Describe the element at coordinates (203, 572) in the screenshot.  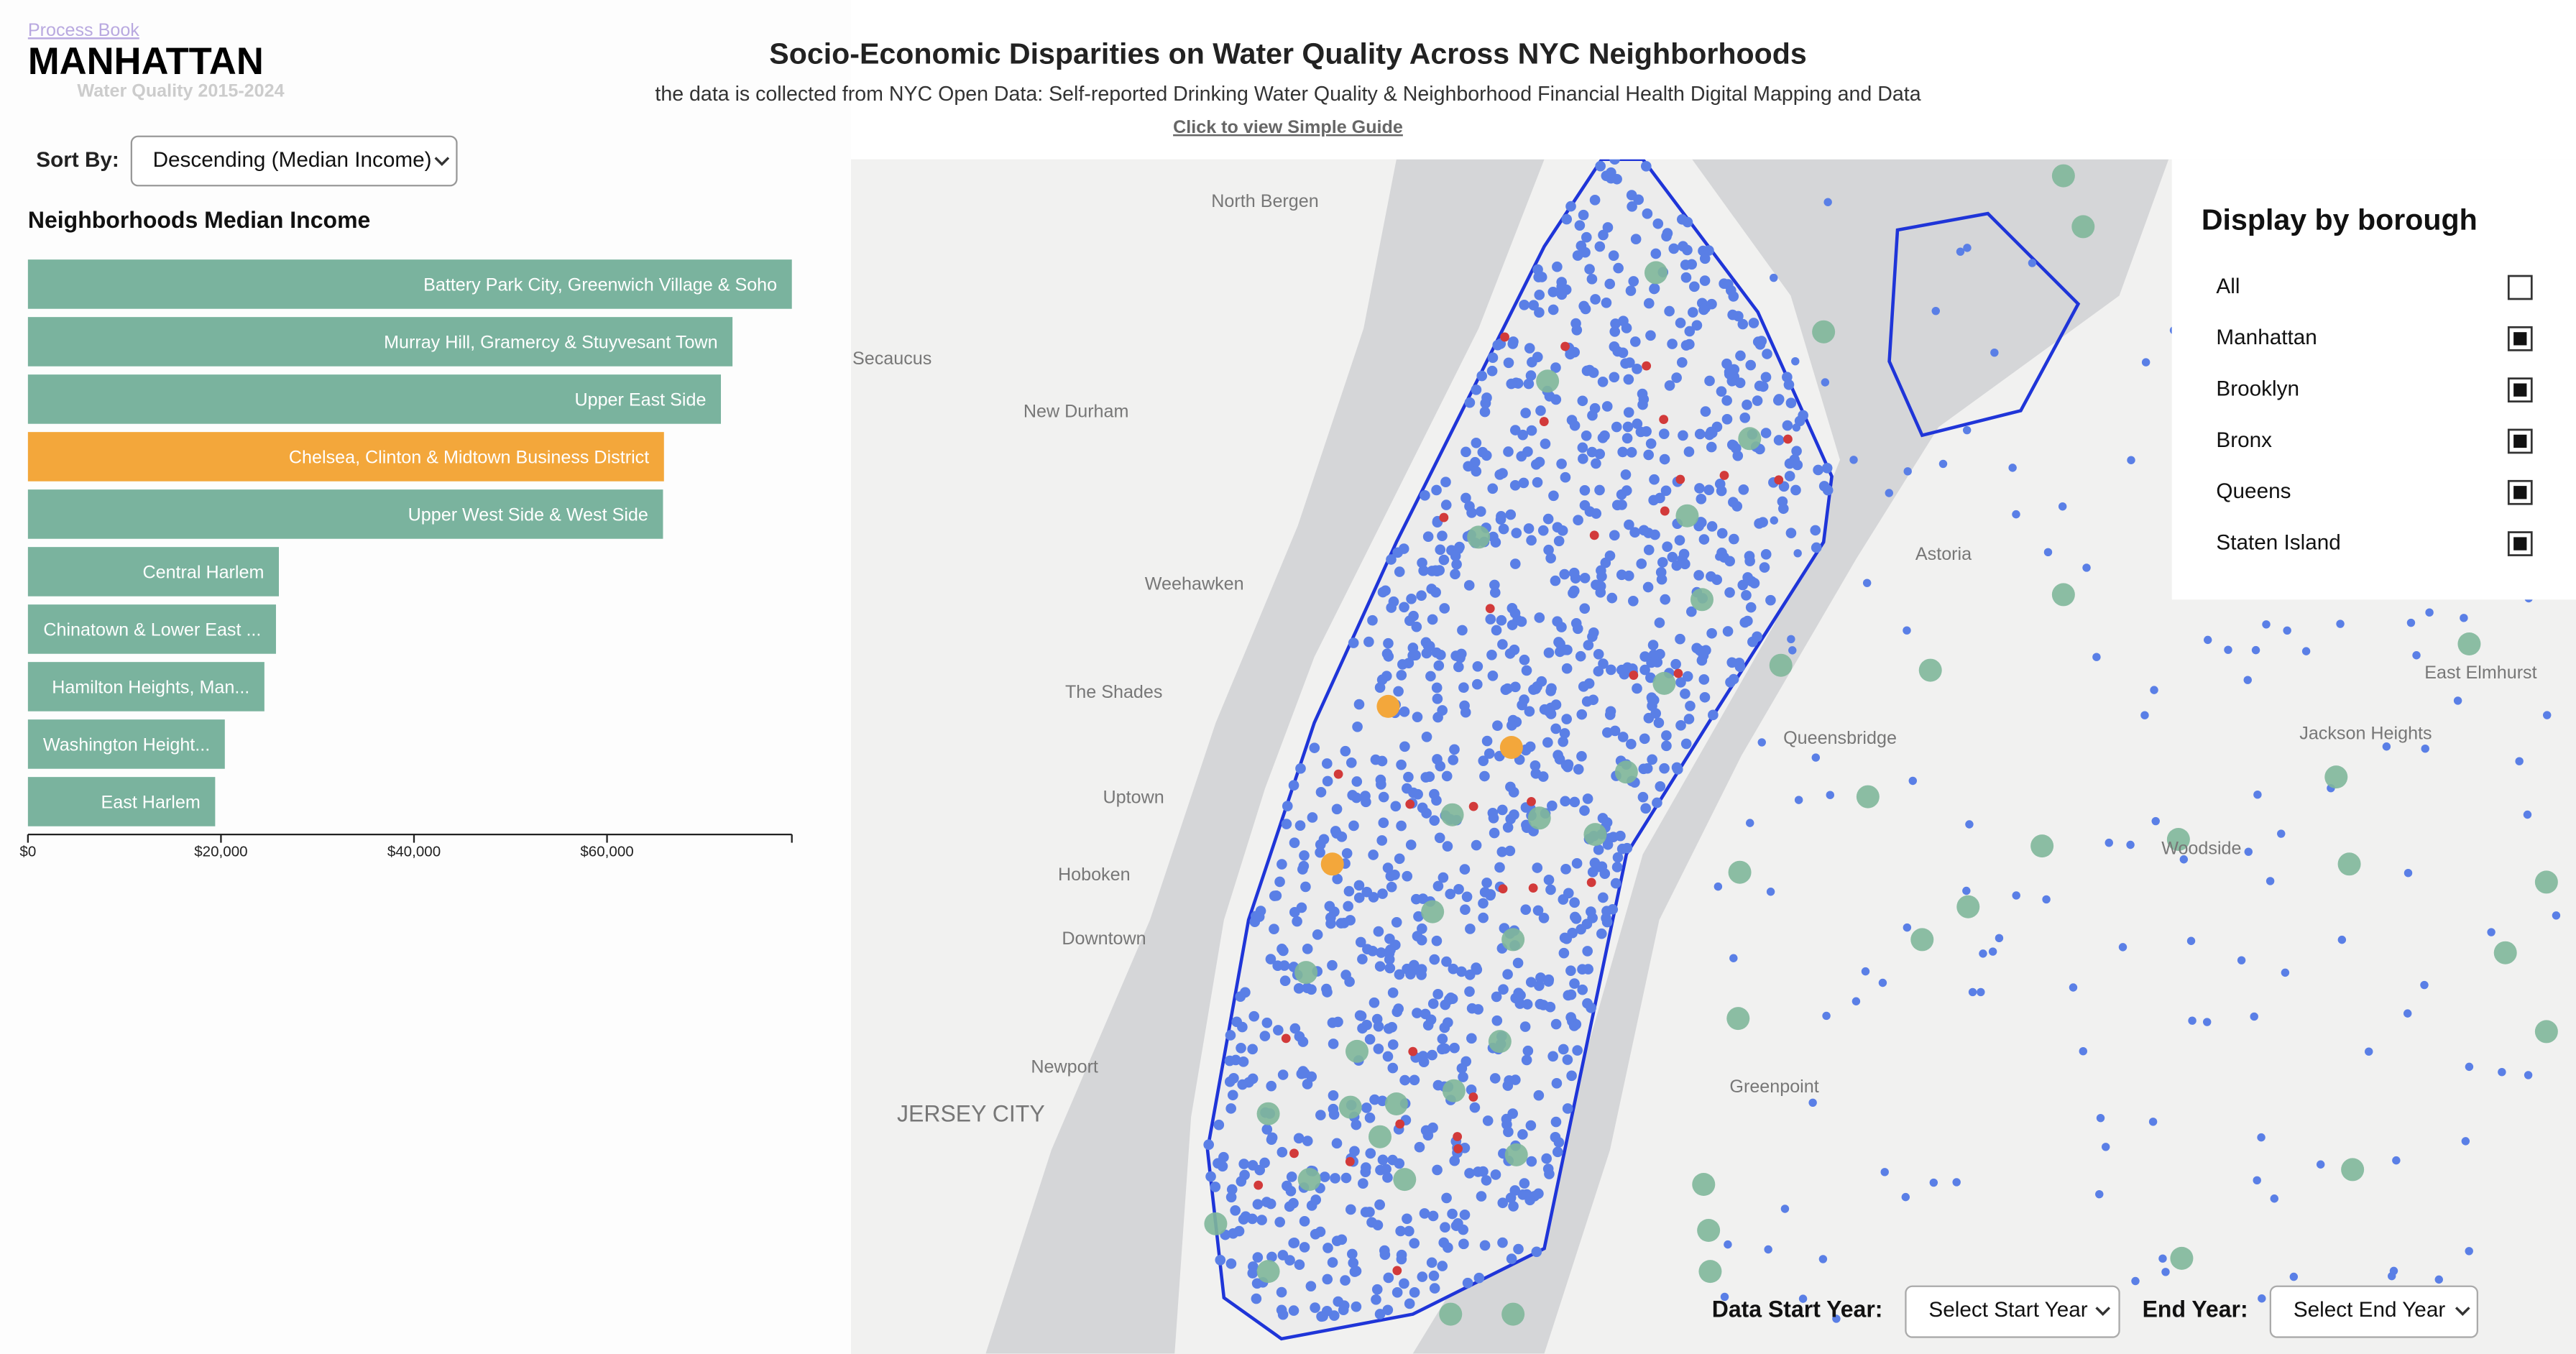
I see `bar-label: Central Harlem` at that location.